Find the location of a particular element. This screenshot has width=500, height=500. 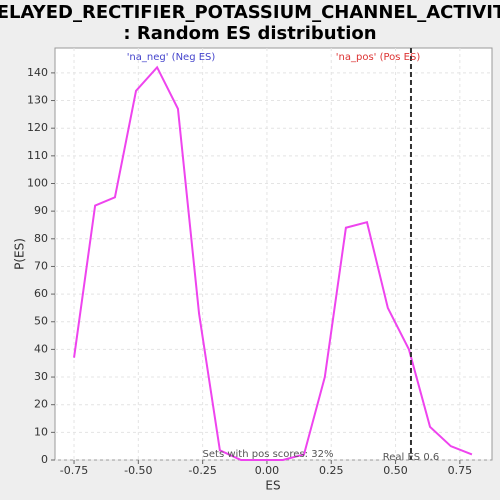

x-tick-label: -0.75 is located at coordinates (74, 470).